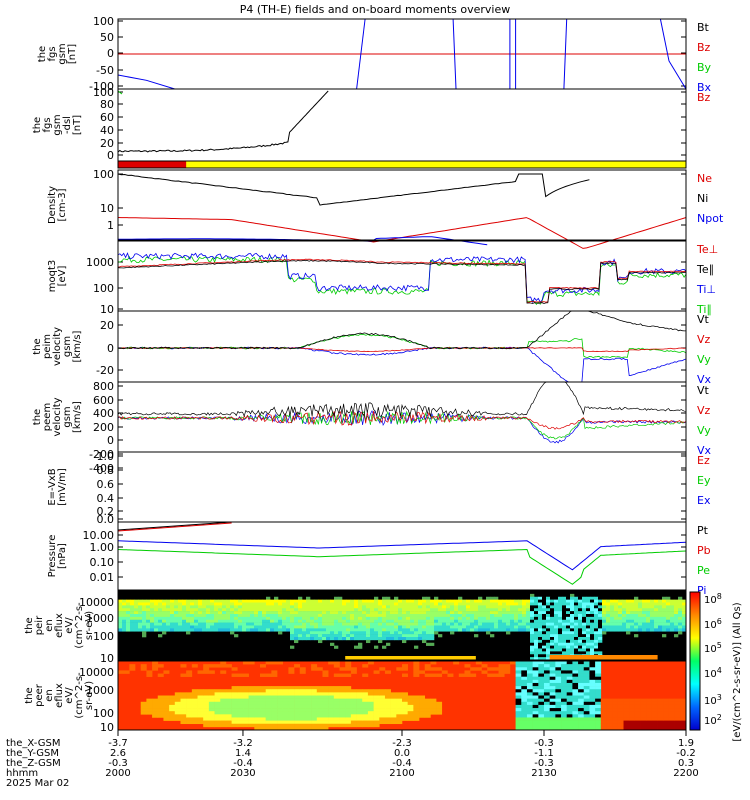 The height and width of the screenshot is (800, 750). What do you see at coordinates (402, 346) in the screenshot?
I see `vy-line` at bounding box center [402, 346].